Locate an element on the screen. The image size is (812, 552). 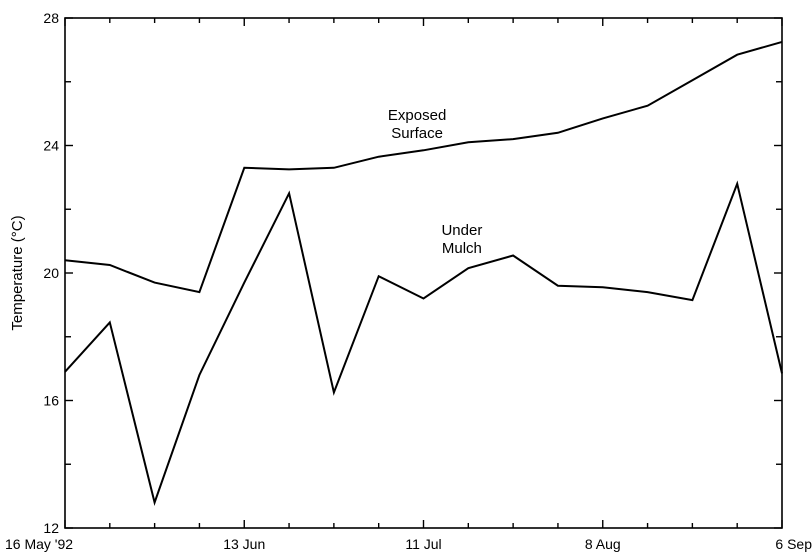
x-tick-label: 11 Jul is located at coordinates (423, 544).